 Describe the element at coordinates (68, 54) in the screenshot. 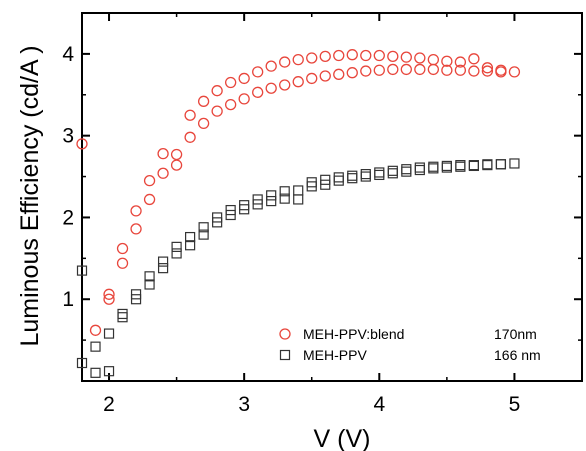

I see `y-tick-label: 4` at that location.